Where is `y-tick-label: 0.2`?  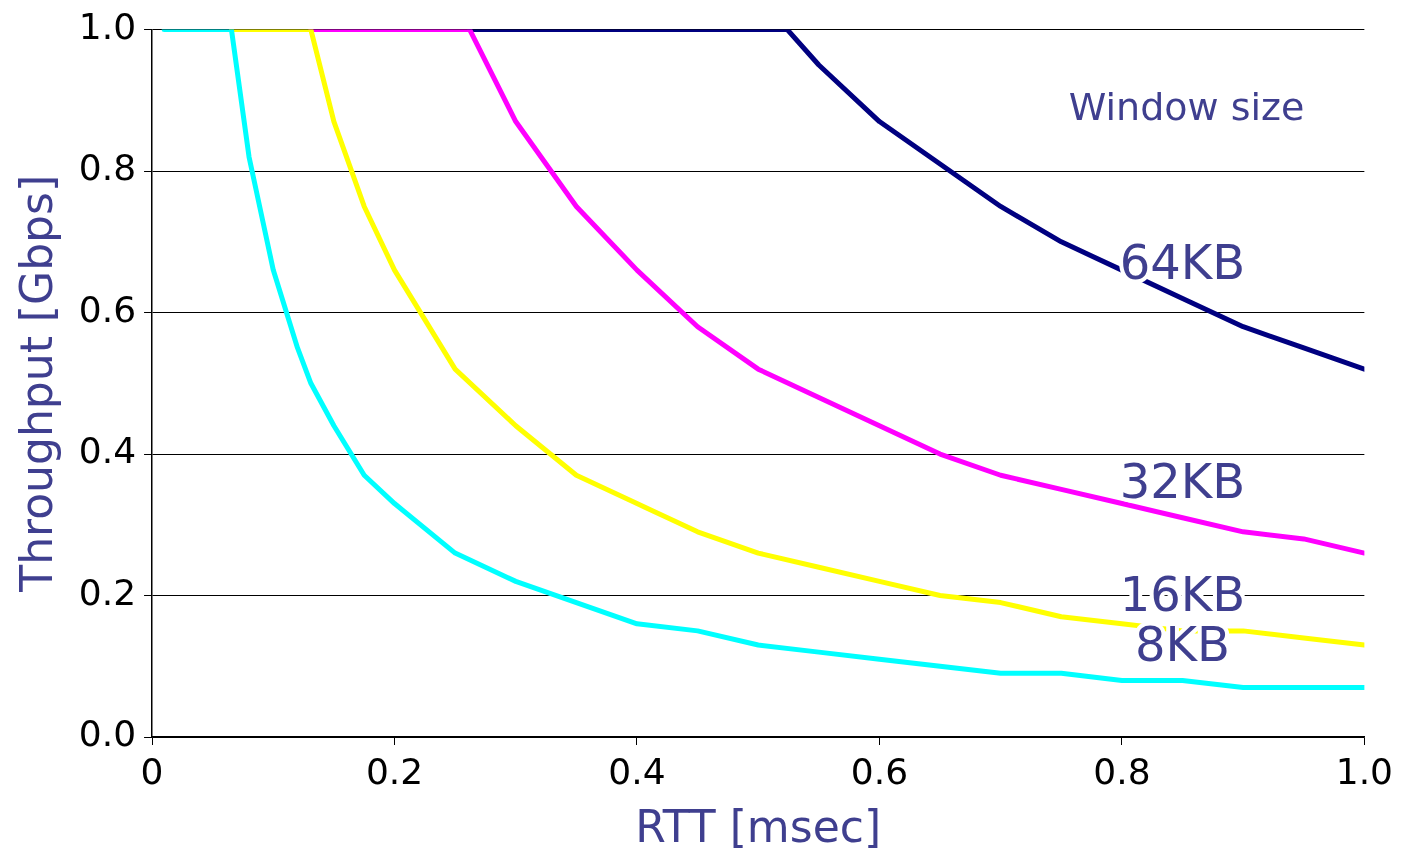 y-tick-label: 0.2 is located at coordinates (107, 592).